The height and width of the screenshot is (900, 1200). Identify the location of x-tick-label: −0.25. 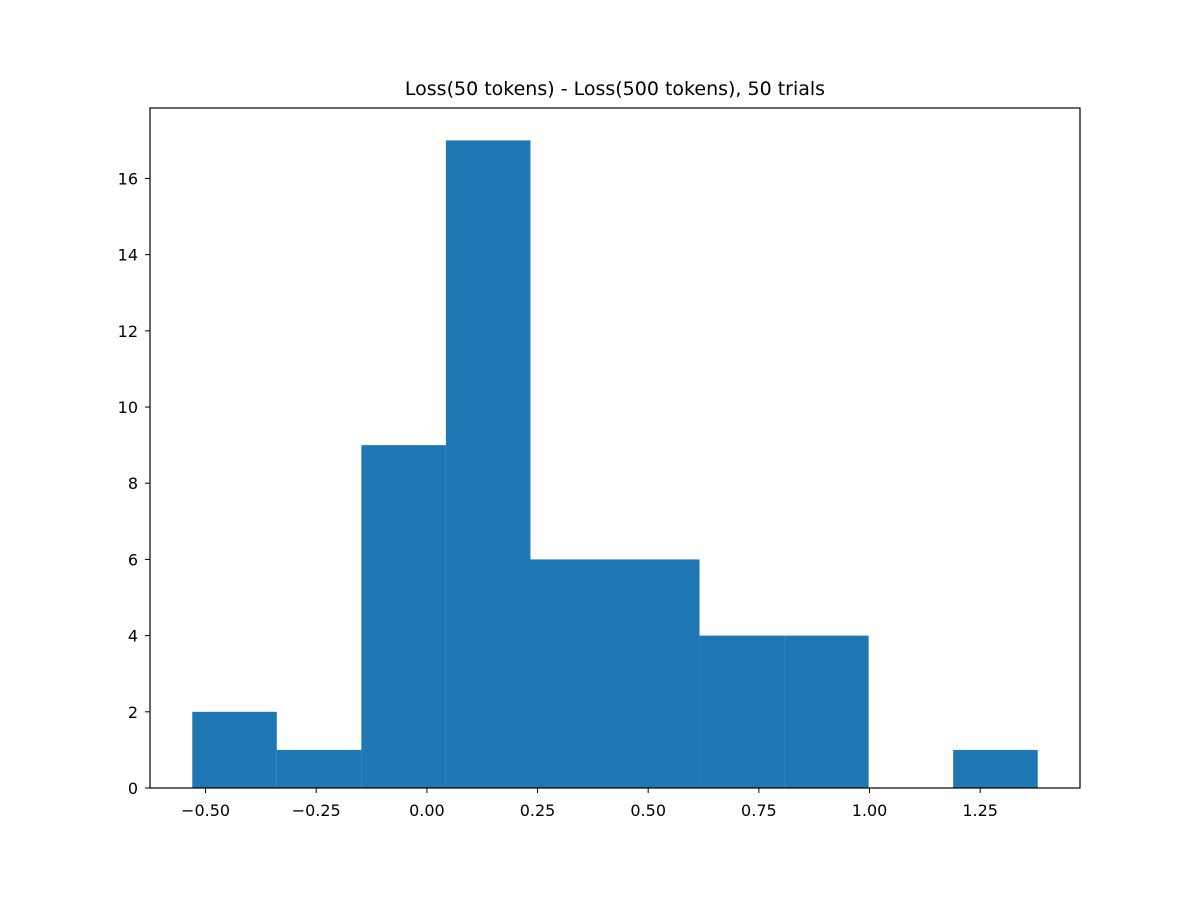
(316, 810).